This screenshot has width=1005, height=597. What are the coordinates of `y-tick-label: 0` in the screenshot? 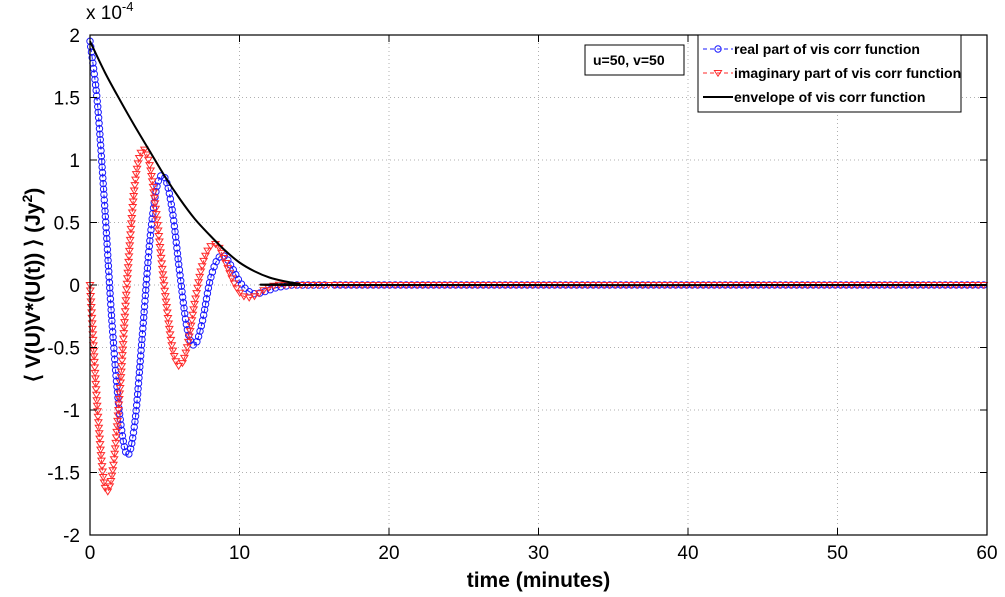 It's located at (74, 286).